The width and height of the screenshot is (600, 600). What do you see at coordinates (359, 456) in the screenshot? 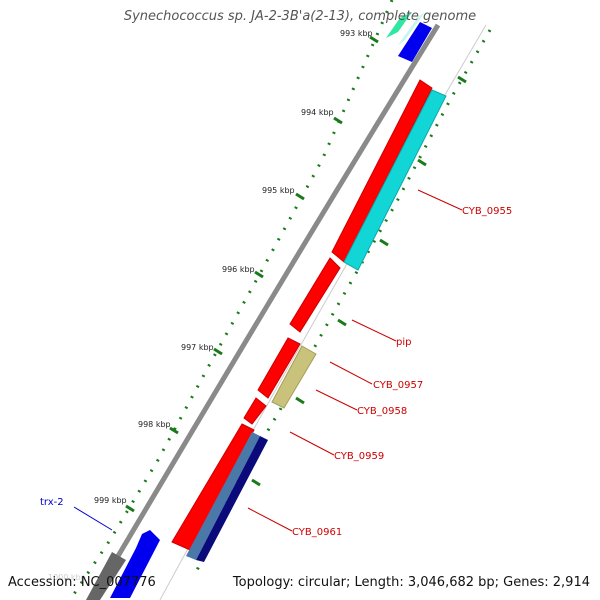
I see `gene-label: CYB_0959` at bounding box center [359, 456].